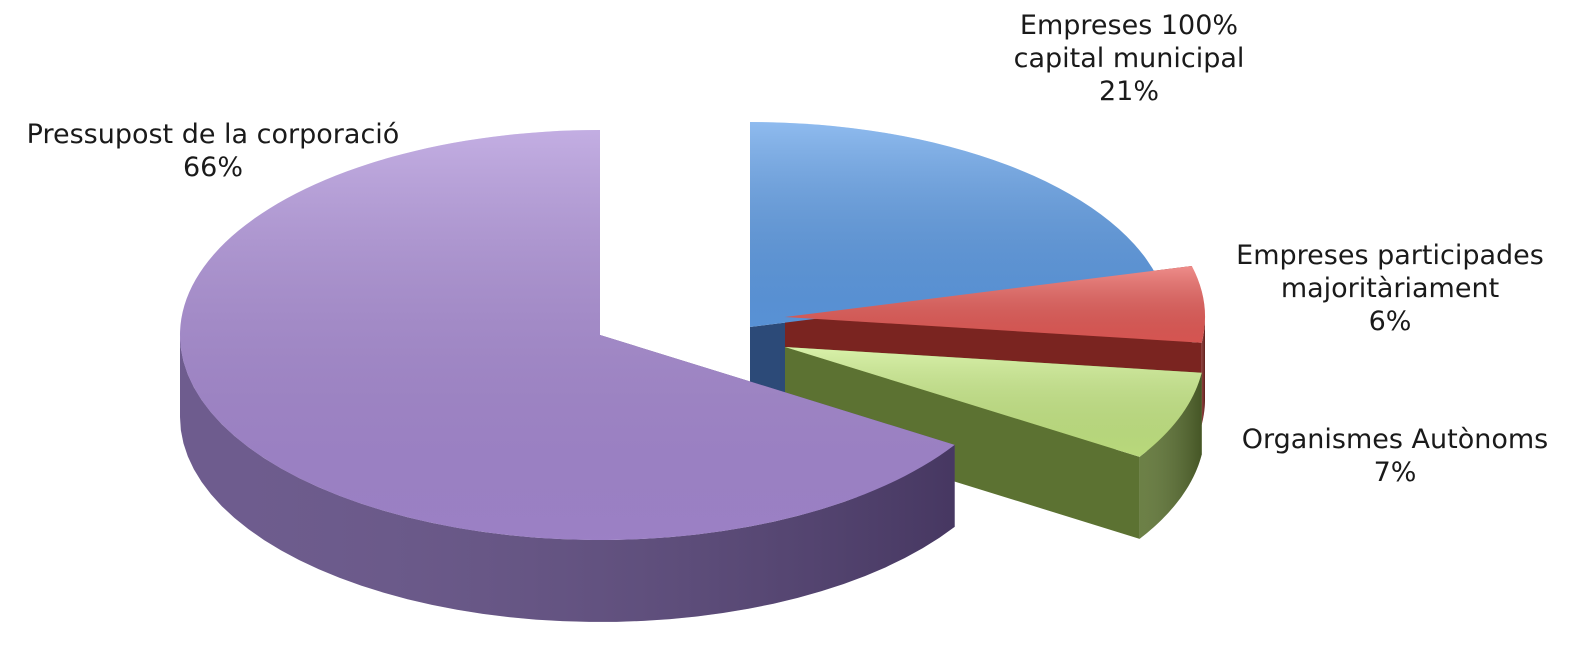 Image resolution: width=1569 pixels, height=647 pixels. What do you see at coordinates (1395, 456) in the screenshot?
I see `slice-label-2: Organismes Autònoms 7%` at bounding box center [1395, 456].